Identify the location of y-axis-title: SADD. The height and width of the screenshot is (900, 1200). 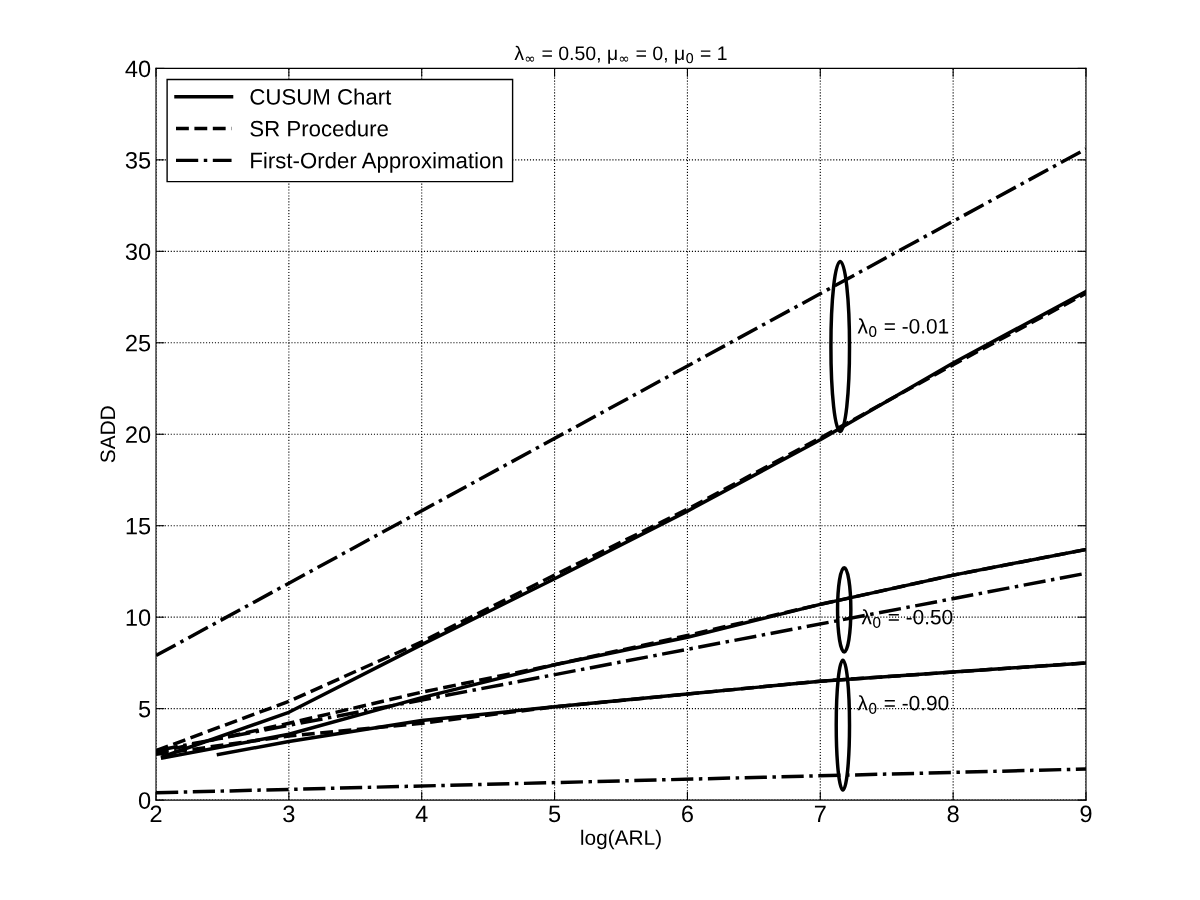
(108, 434).